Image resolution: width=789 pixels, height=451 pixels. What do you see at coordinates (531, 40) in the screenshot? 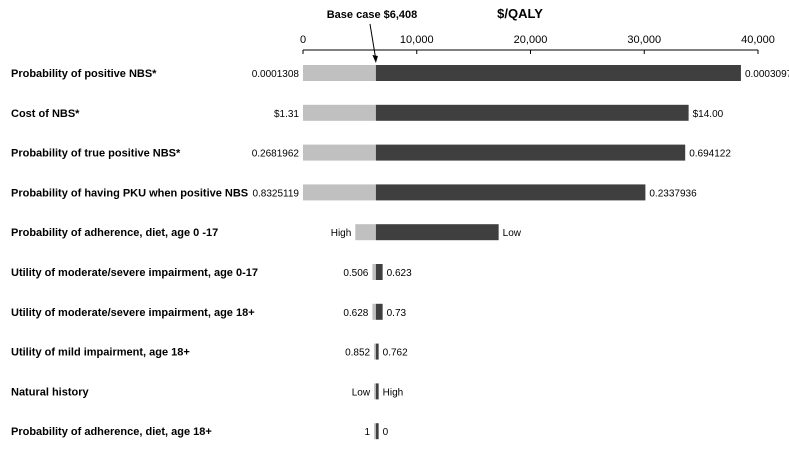
I see `x-tick-label: 20,000` at bounding box center [531, 40].